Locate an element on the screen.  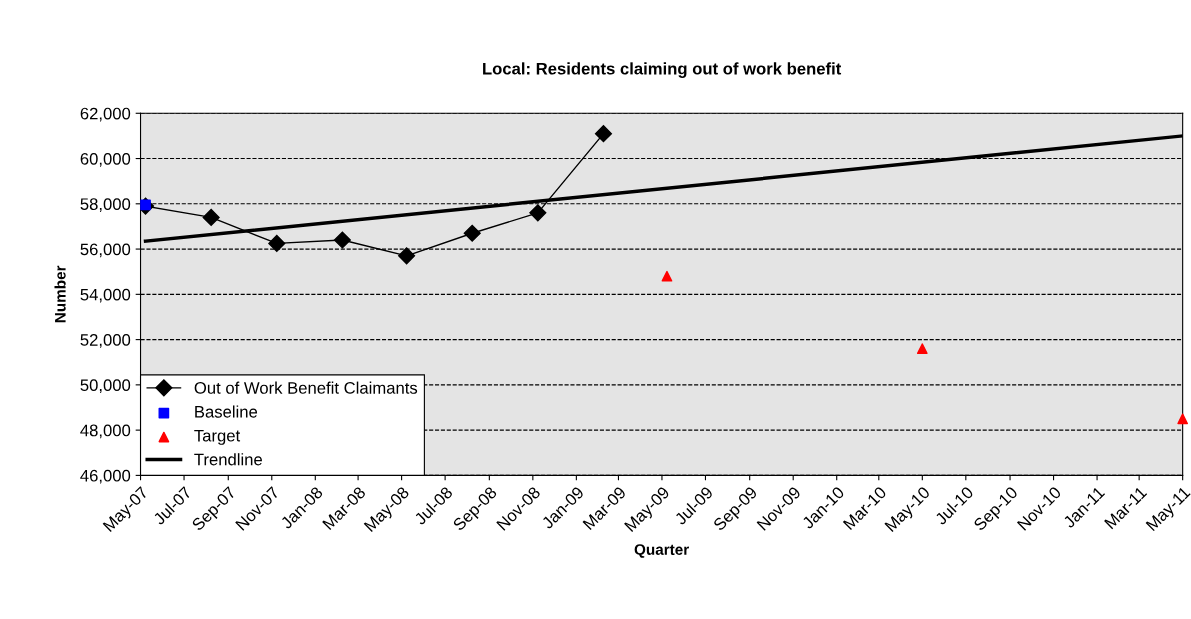
legend-label: Trendline is located at coordinates (228, 459).